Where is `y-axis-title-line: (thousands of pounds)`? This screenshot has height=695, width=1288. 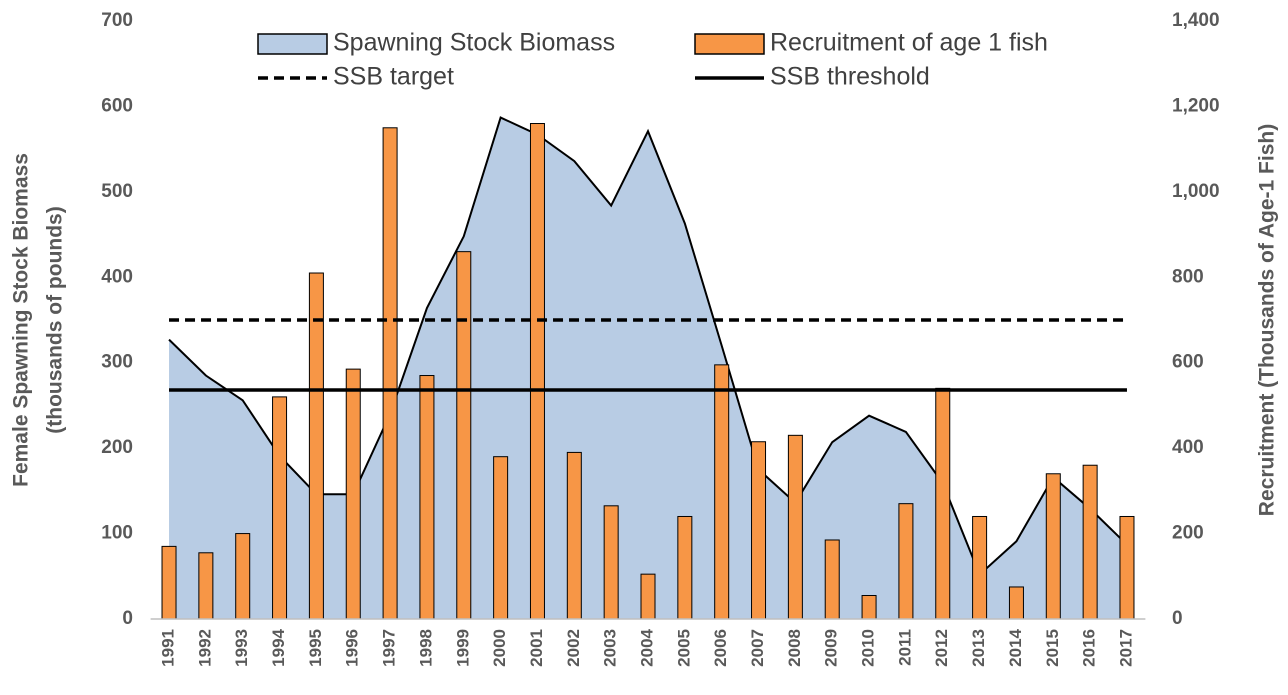 y-axis-title-line: (thousands of pounds) is located at coordinates (55, 319).